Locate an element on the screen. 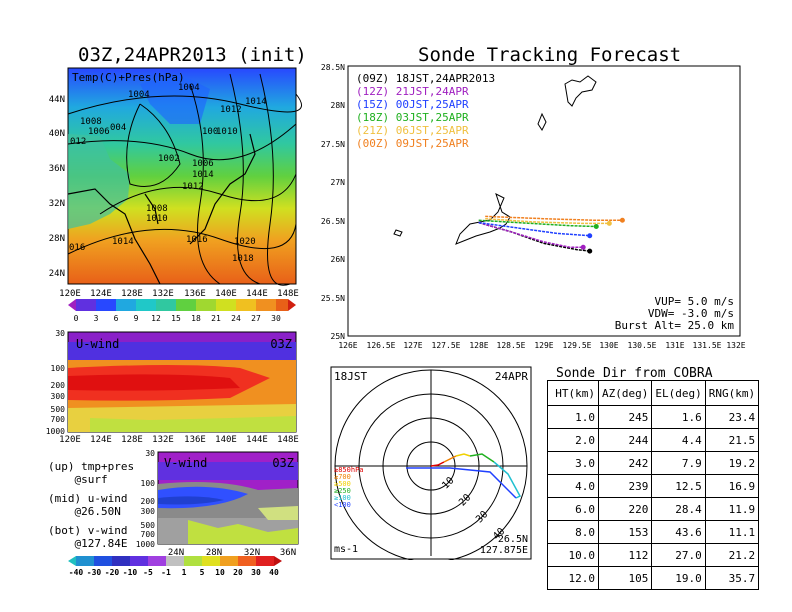  table-row: 6.0 220 28.4 11.9 is located at coordinates (653, 509).